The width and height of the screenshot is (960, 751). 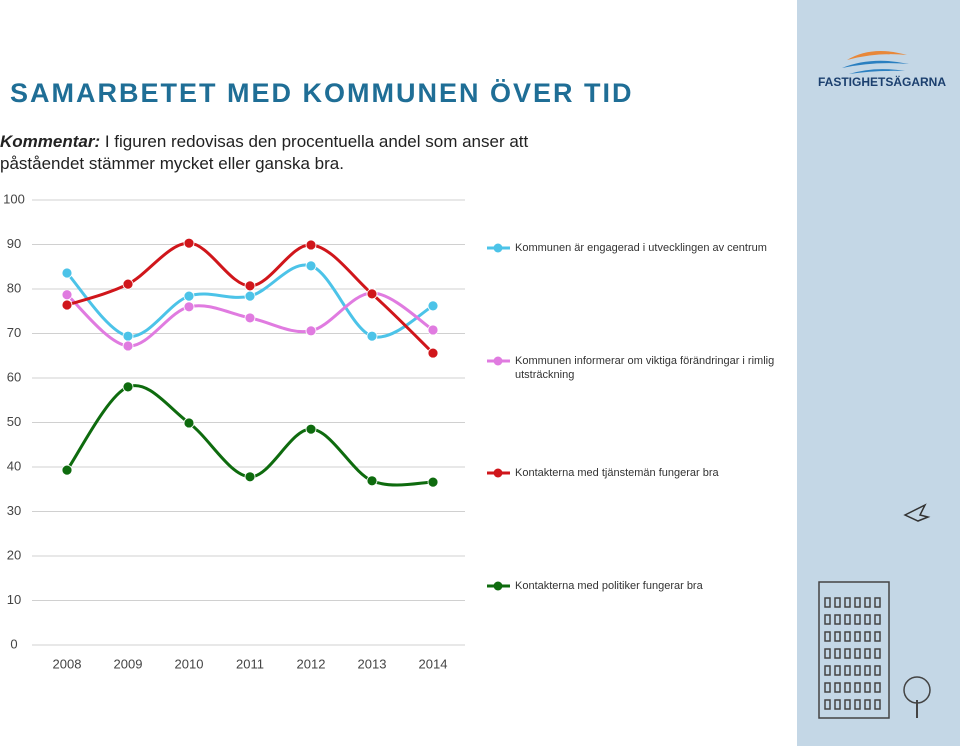 What do you see at coordinates (14, 510) in the screenshot?
I see `y-tick-label: 30` at bounding box center [14, 510].